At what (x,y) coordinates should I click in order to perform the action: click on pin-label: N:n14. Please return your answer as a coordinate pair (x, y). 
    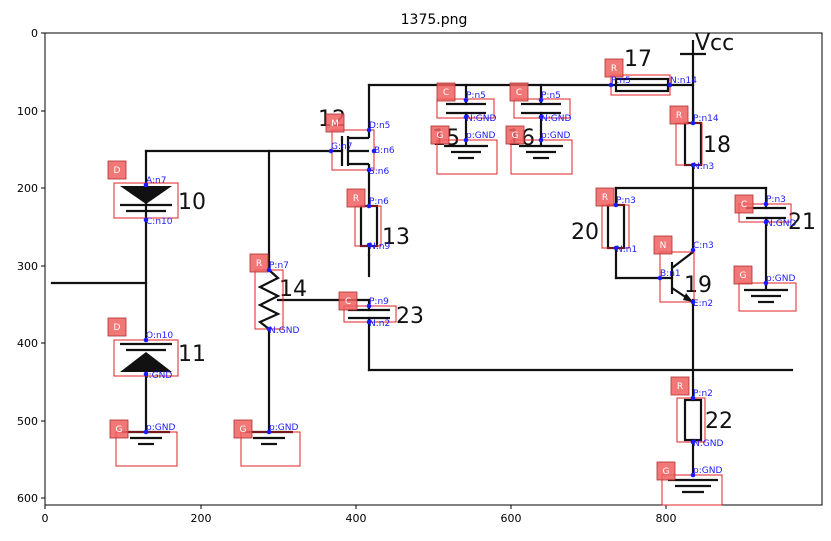
    Looking at the image, I should click on (683, 81).